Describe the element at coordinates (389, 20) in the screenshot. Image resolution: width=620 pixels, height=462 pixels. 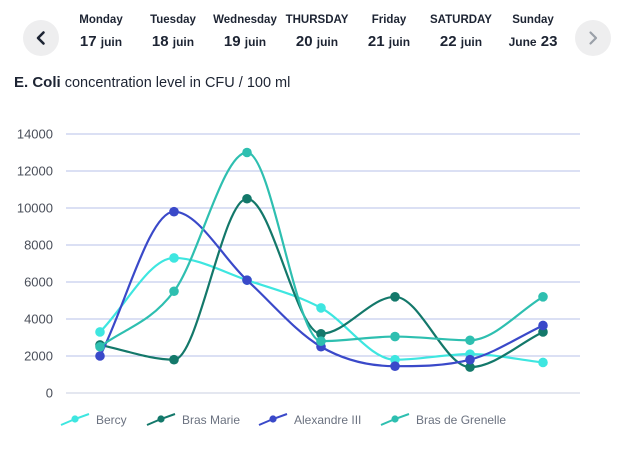
I see `day-name: Friday` at that location.